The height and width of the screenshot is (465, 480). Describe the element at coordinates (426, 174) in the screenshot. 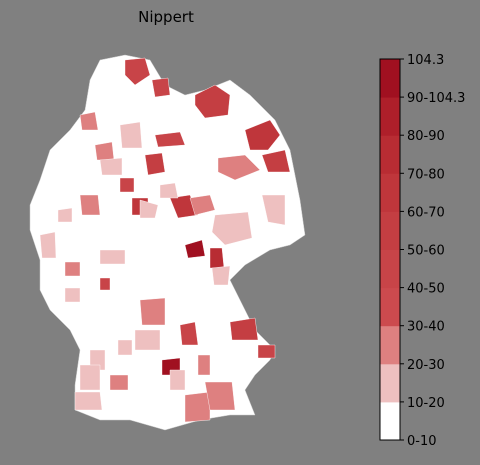

I see `colorbar-label: 70-80` at that location.